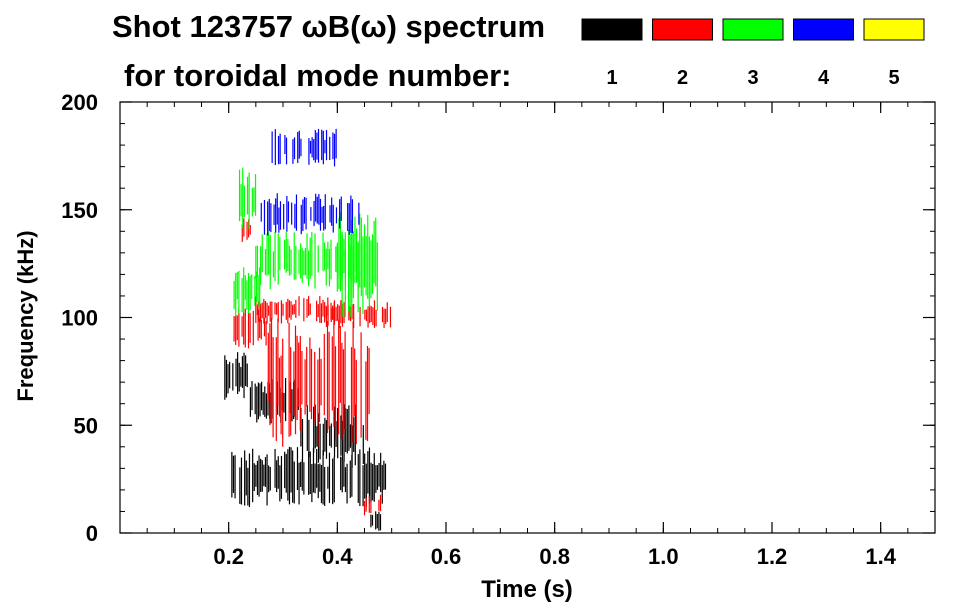 The height and width of the screenshot is (615, 963). Describe the element at coordinates (25, 315) in the screenshot. I see `y-axis-label: Frequency (kHz)` at that location.